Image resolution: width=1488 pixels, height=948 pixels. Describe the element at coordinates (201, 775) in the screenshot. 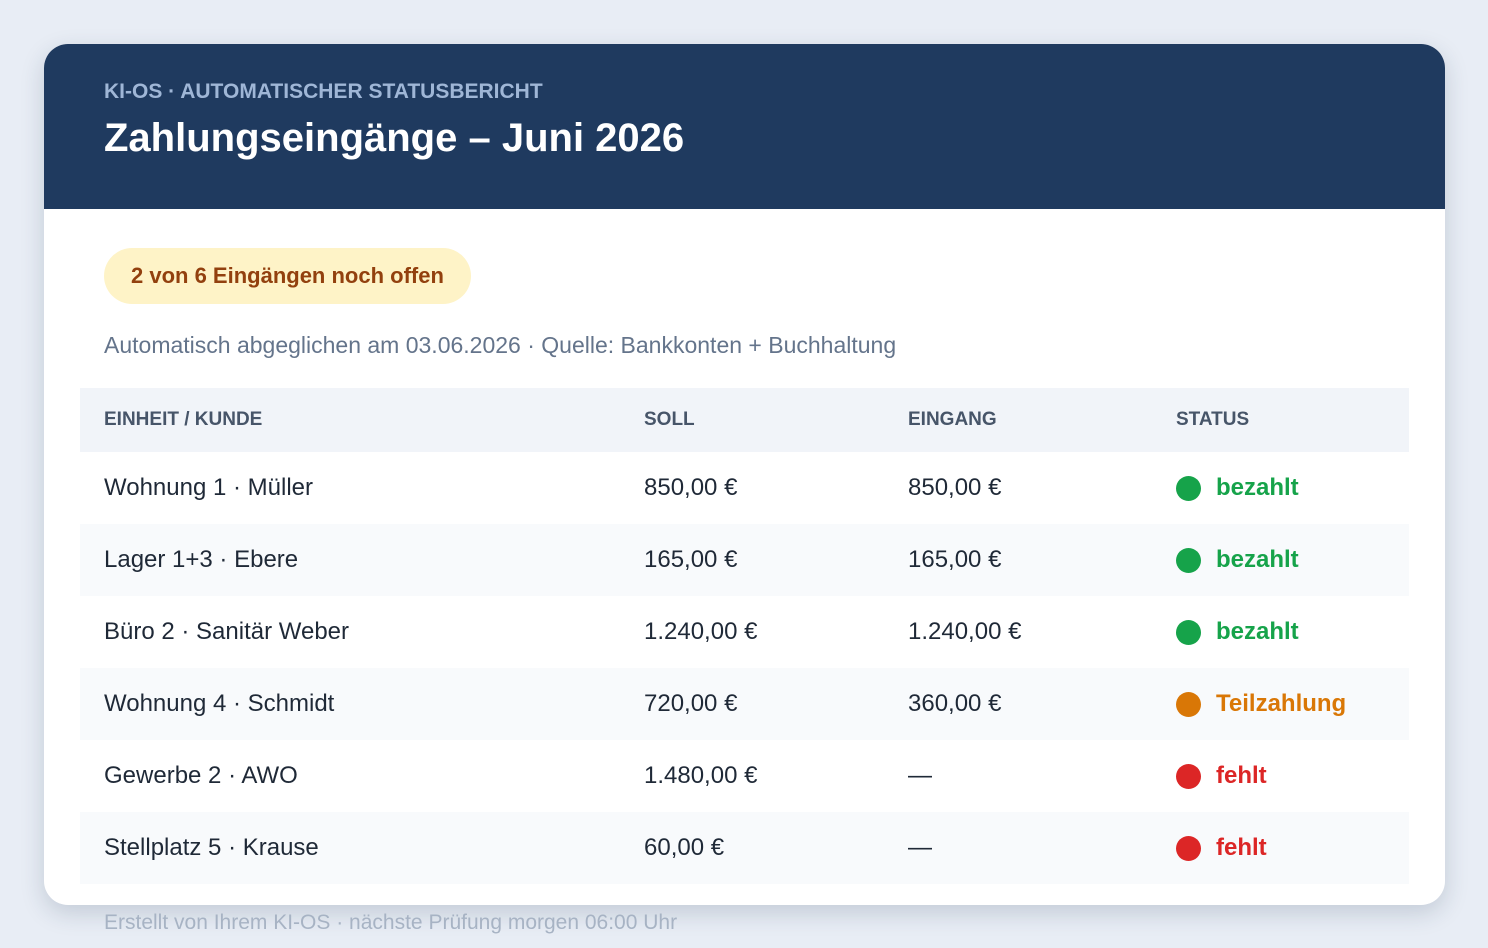

I see `cell-unit: Gewerbe 2 · AWO` at that location.